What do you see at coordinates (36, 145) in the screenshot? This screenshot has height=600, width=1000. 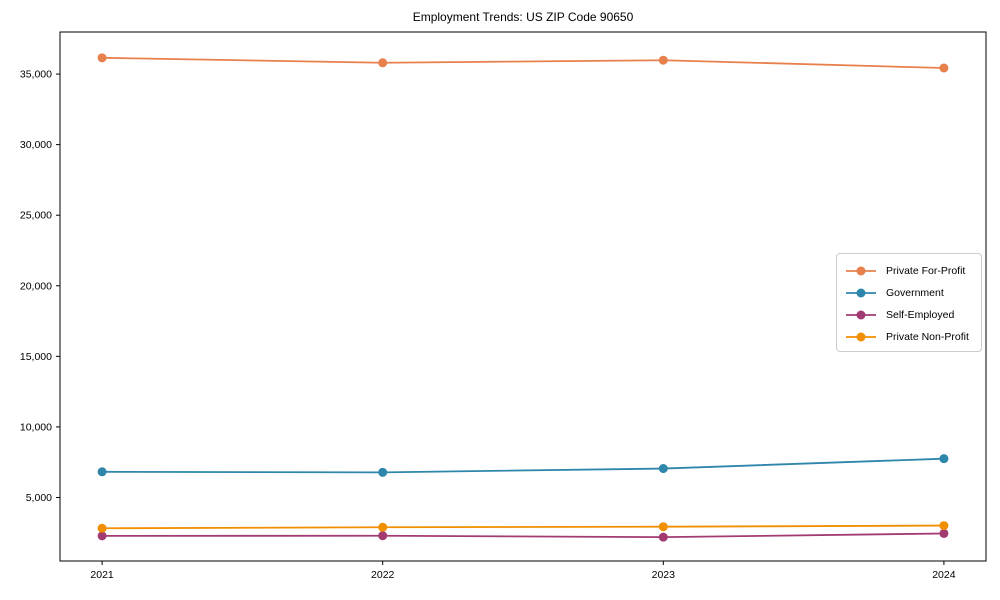 I see `y-tick-label: 30,000` at bounding box center [36, 145].